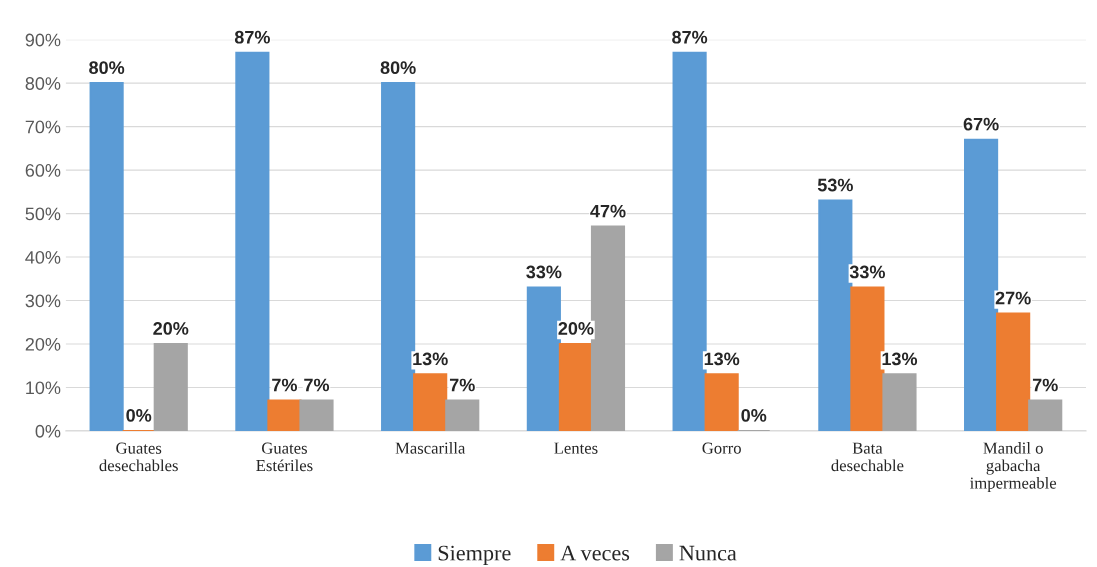  What do you see at coordinates (43, 257) in the screenshot?
I see `y-tick-label: 40%` at bounding box center [43, 257].